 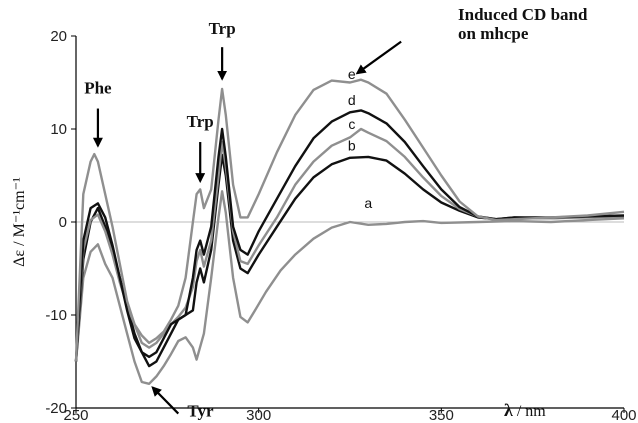 I want to click on curve-label-a: a, so click(x=368, y=203).